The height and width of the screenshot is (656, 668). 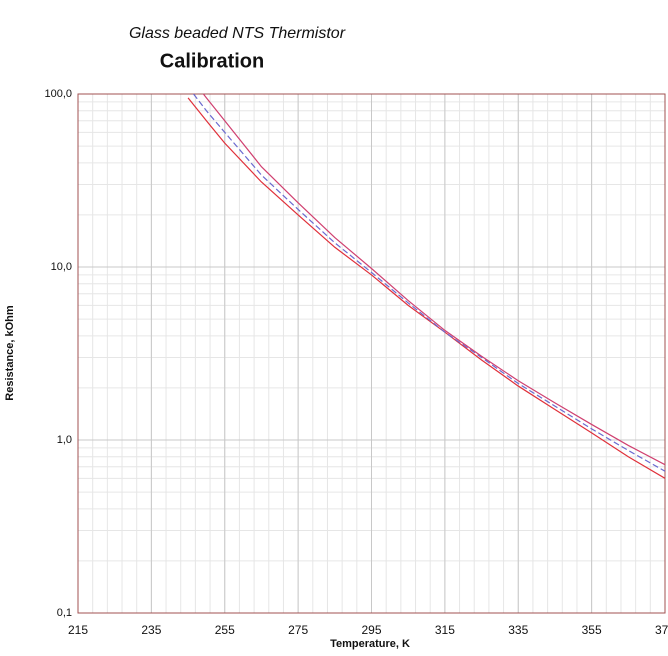 What do you see at coordinates (225, 630) in the screenshot?
I see `x-tick-label: 255` at bounding box center [225, 630].